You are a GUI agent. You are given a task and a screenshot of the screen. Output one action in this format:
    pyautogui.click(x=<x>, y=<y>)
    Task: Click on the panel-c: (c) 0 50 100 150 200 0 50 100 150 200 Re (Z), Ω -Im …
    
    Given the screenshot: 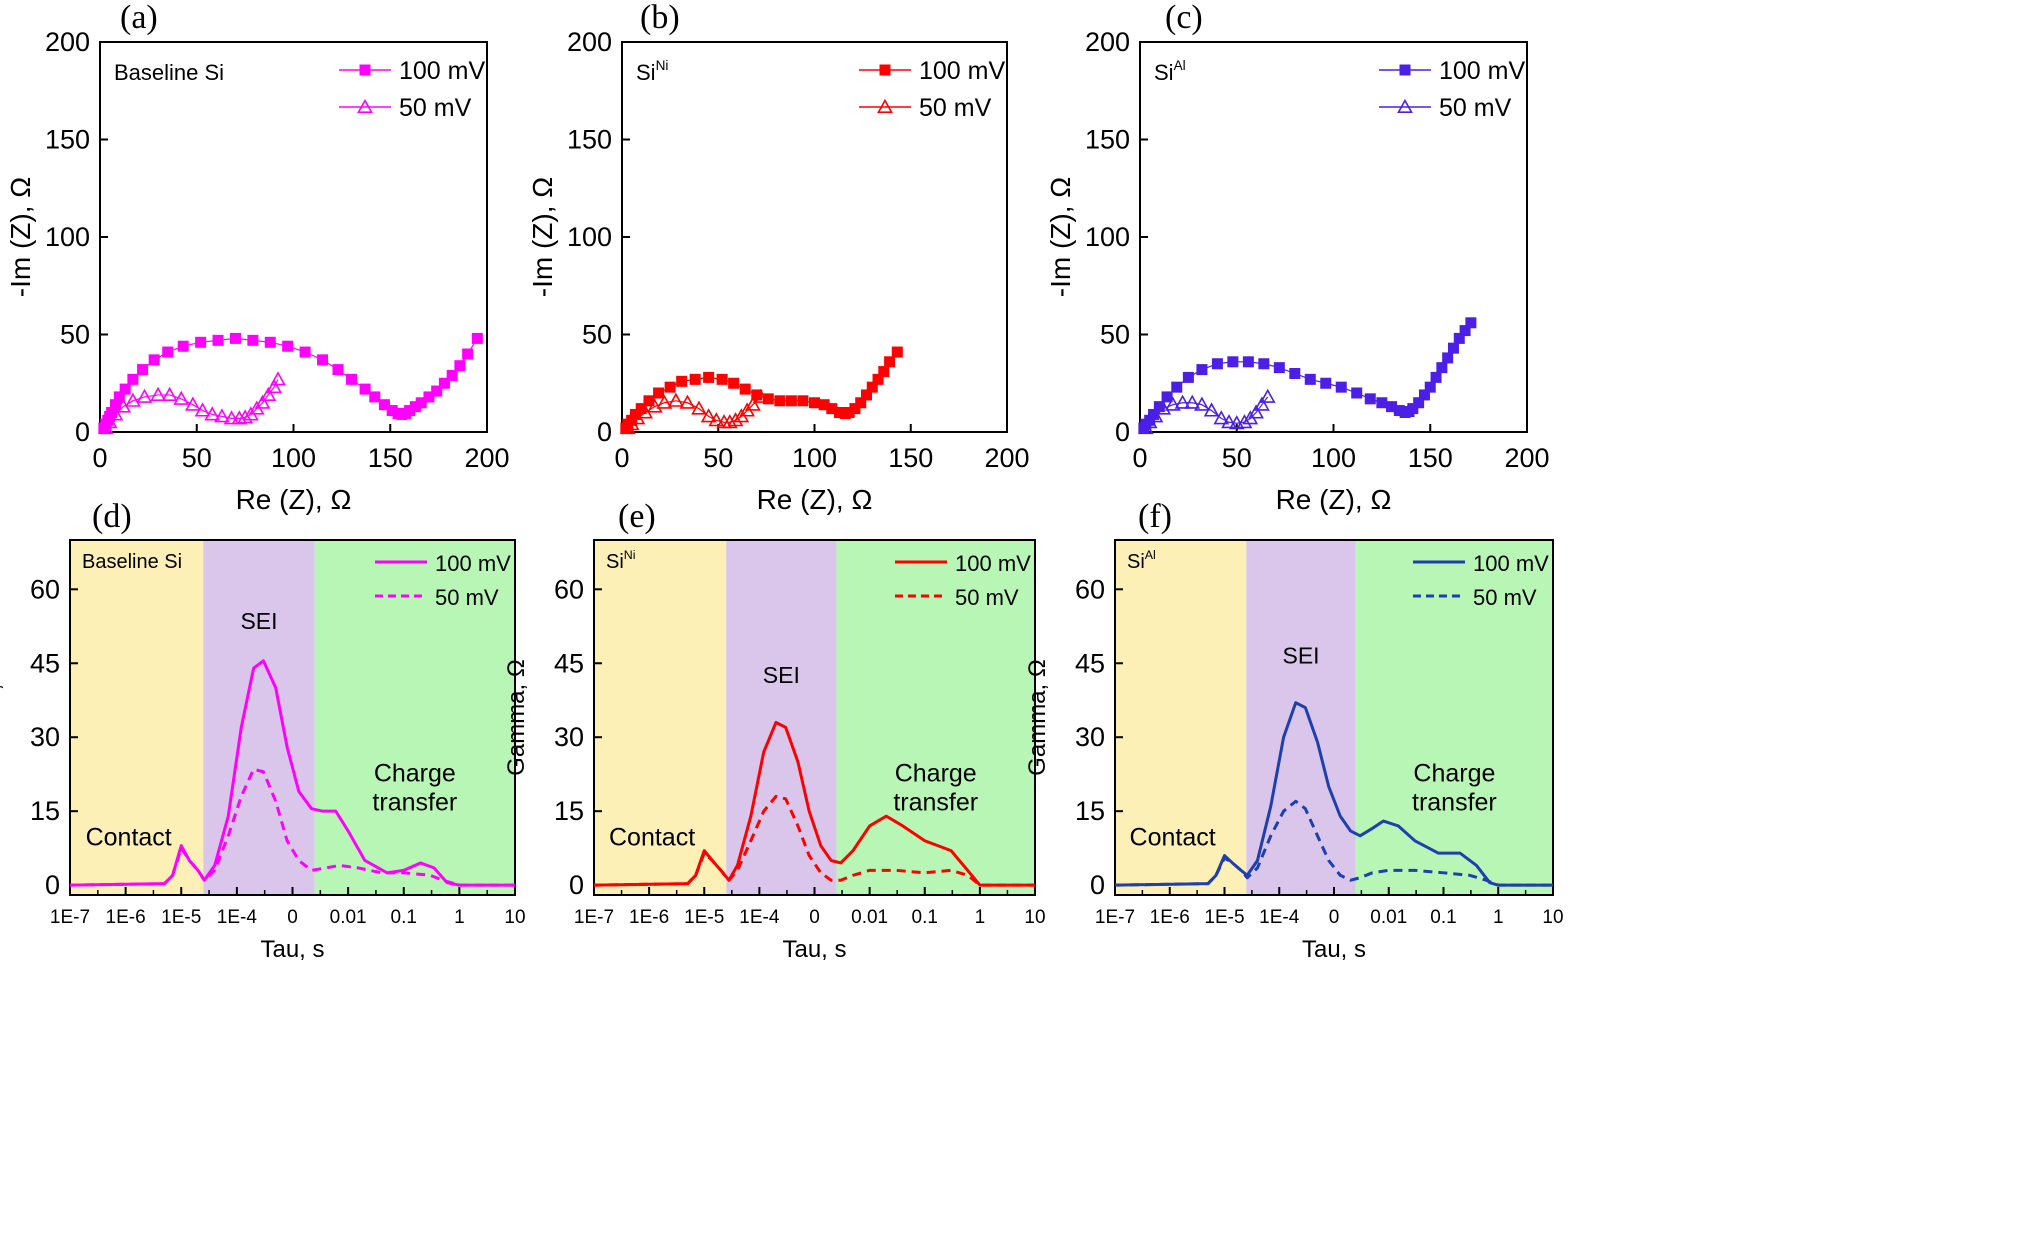 What is the action you would take?
    pyautogui.click(x=1297, y=257)
    